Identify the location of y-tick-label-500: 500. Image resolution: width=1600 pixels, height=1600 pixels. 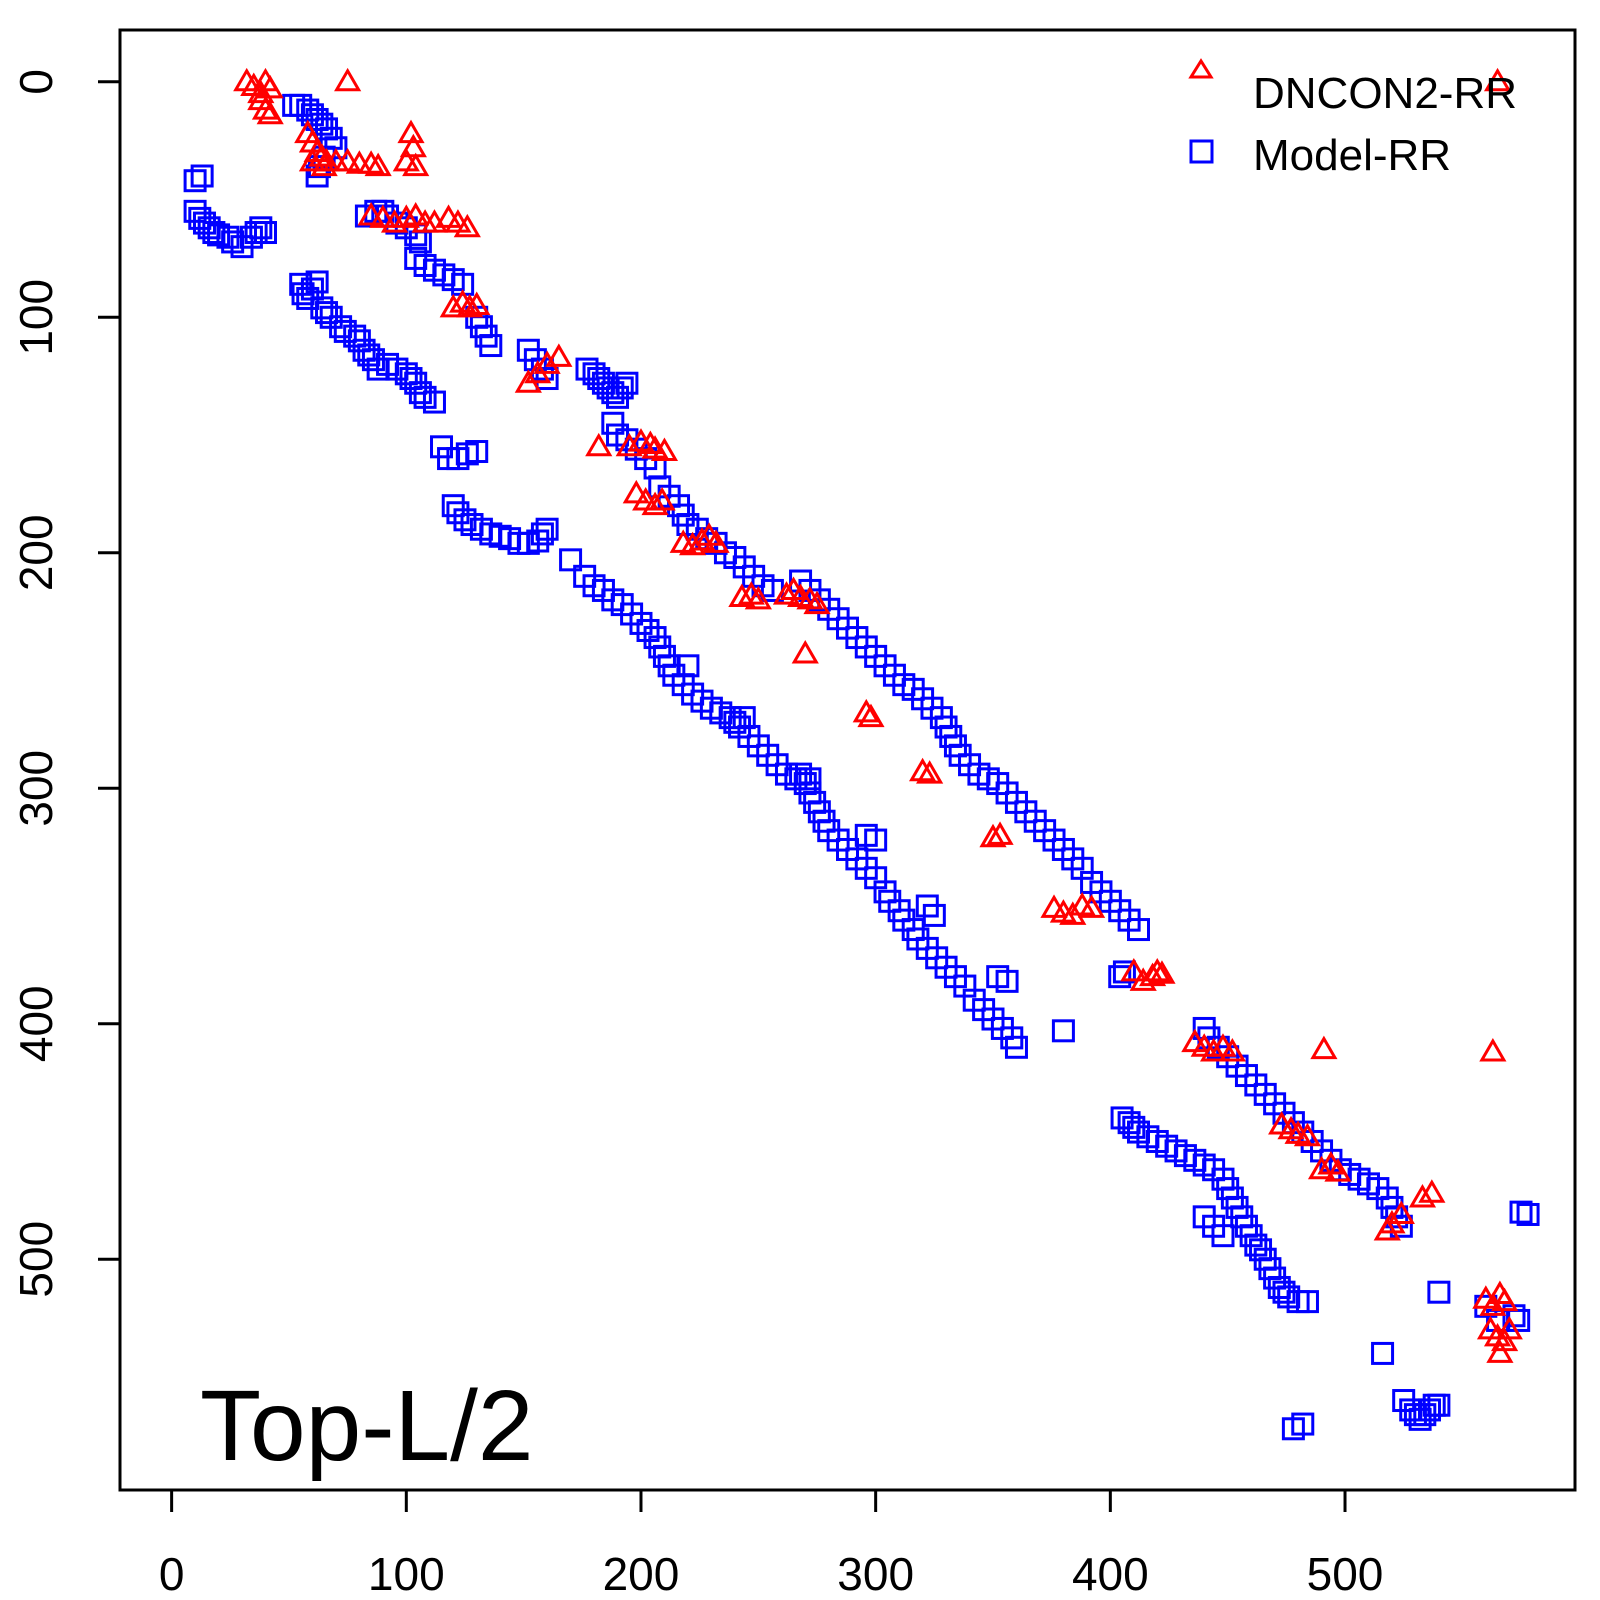
(36, 1259).